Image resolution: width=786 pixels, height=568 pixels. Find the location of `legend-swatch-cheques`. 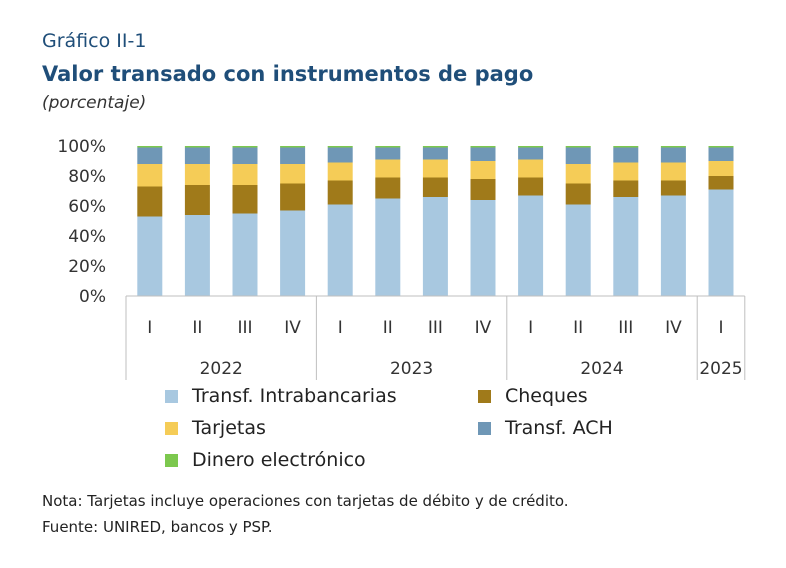

legend-swatch-cheques is located at coordinates (484, 396).